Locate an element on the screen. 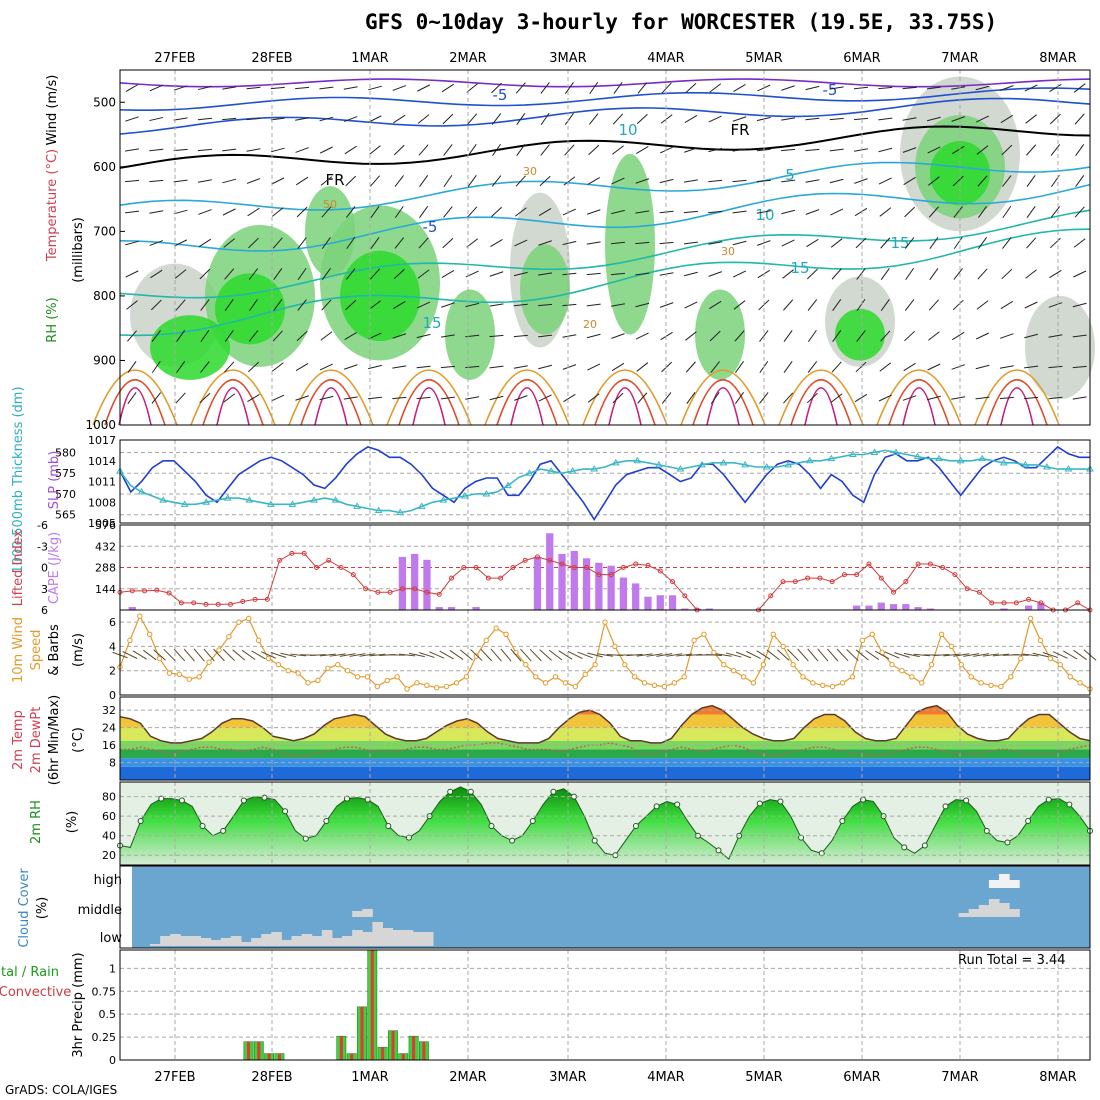 This screenshot has height=1100, width=1100. series-line-slp is located at coordinates (604, 483).